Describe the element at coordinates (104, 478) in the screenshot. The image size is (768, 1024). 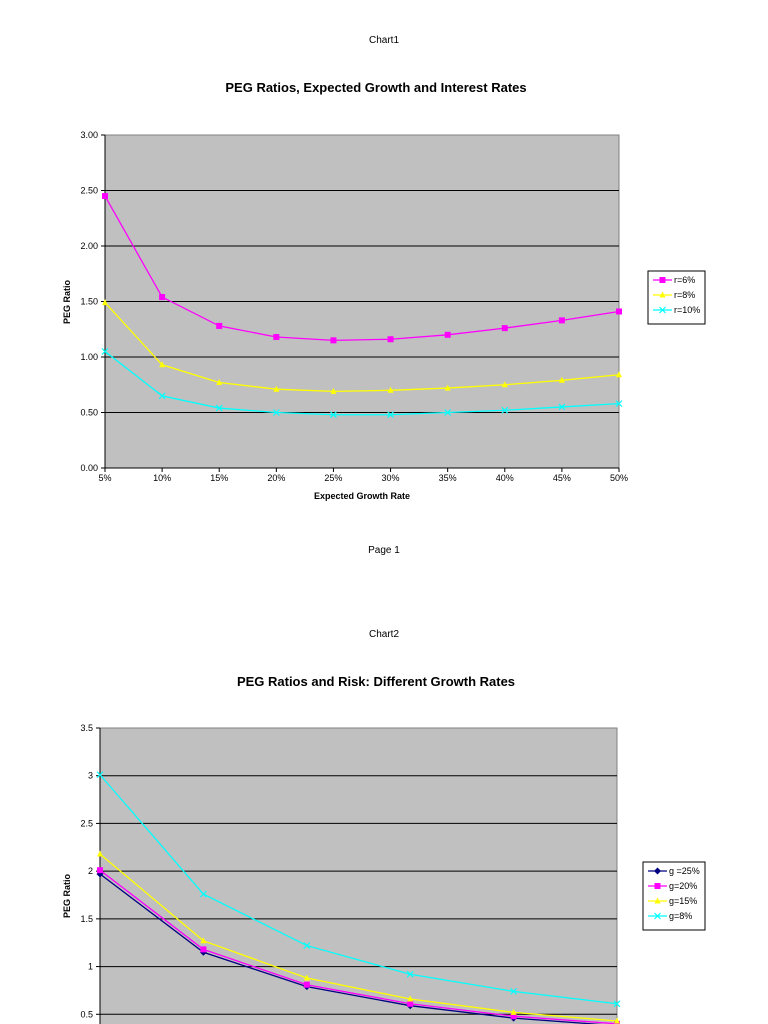
I see `x-tick-label: 5%` at that location.